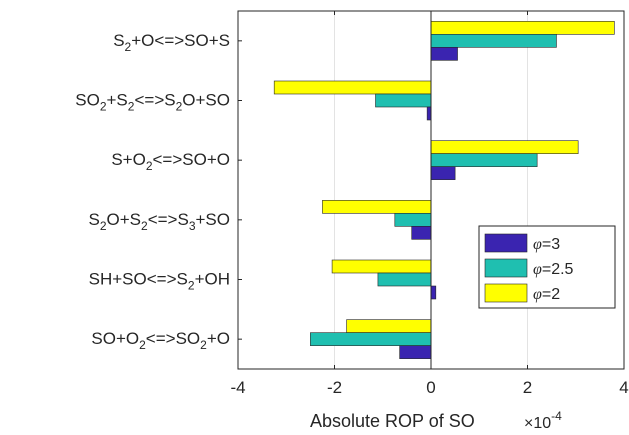 The height and width of the screenshot is (435, 629). I want to click on category-label-0: S2+O<=>SO+S, so click(171, 42).